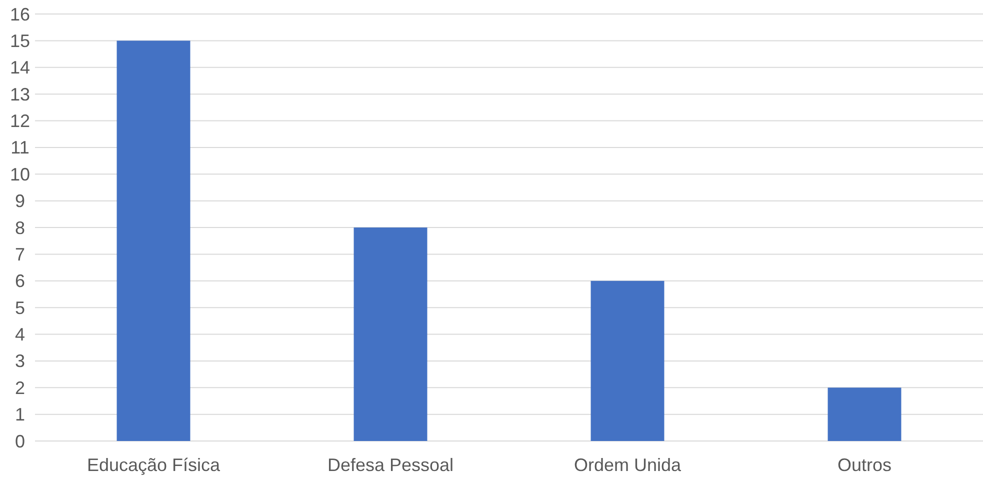 The width and height of the screenshot is (983, 481). What do you see at coordinates (20, 40) in the screenshot?
I see `y-tick-label: 15` at bounding box center [20, 40].